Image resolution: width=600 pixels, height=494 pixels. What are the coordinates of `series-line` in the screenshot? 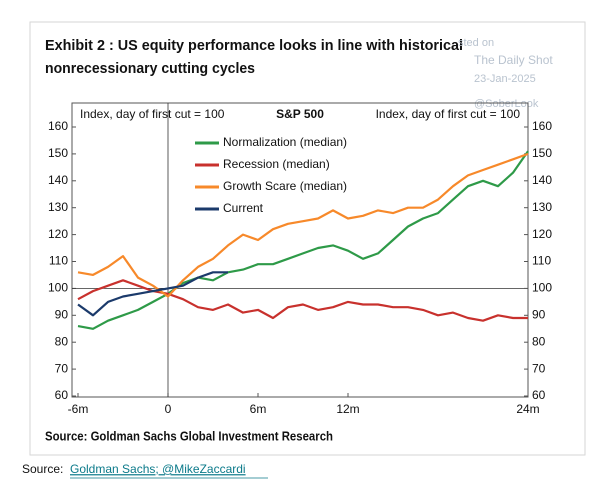 It's located at (152, 294).